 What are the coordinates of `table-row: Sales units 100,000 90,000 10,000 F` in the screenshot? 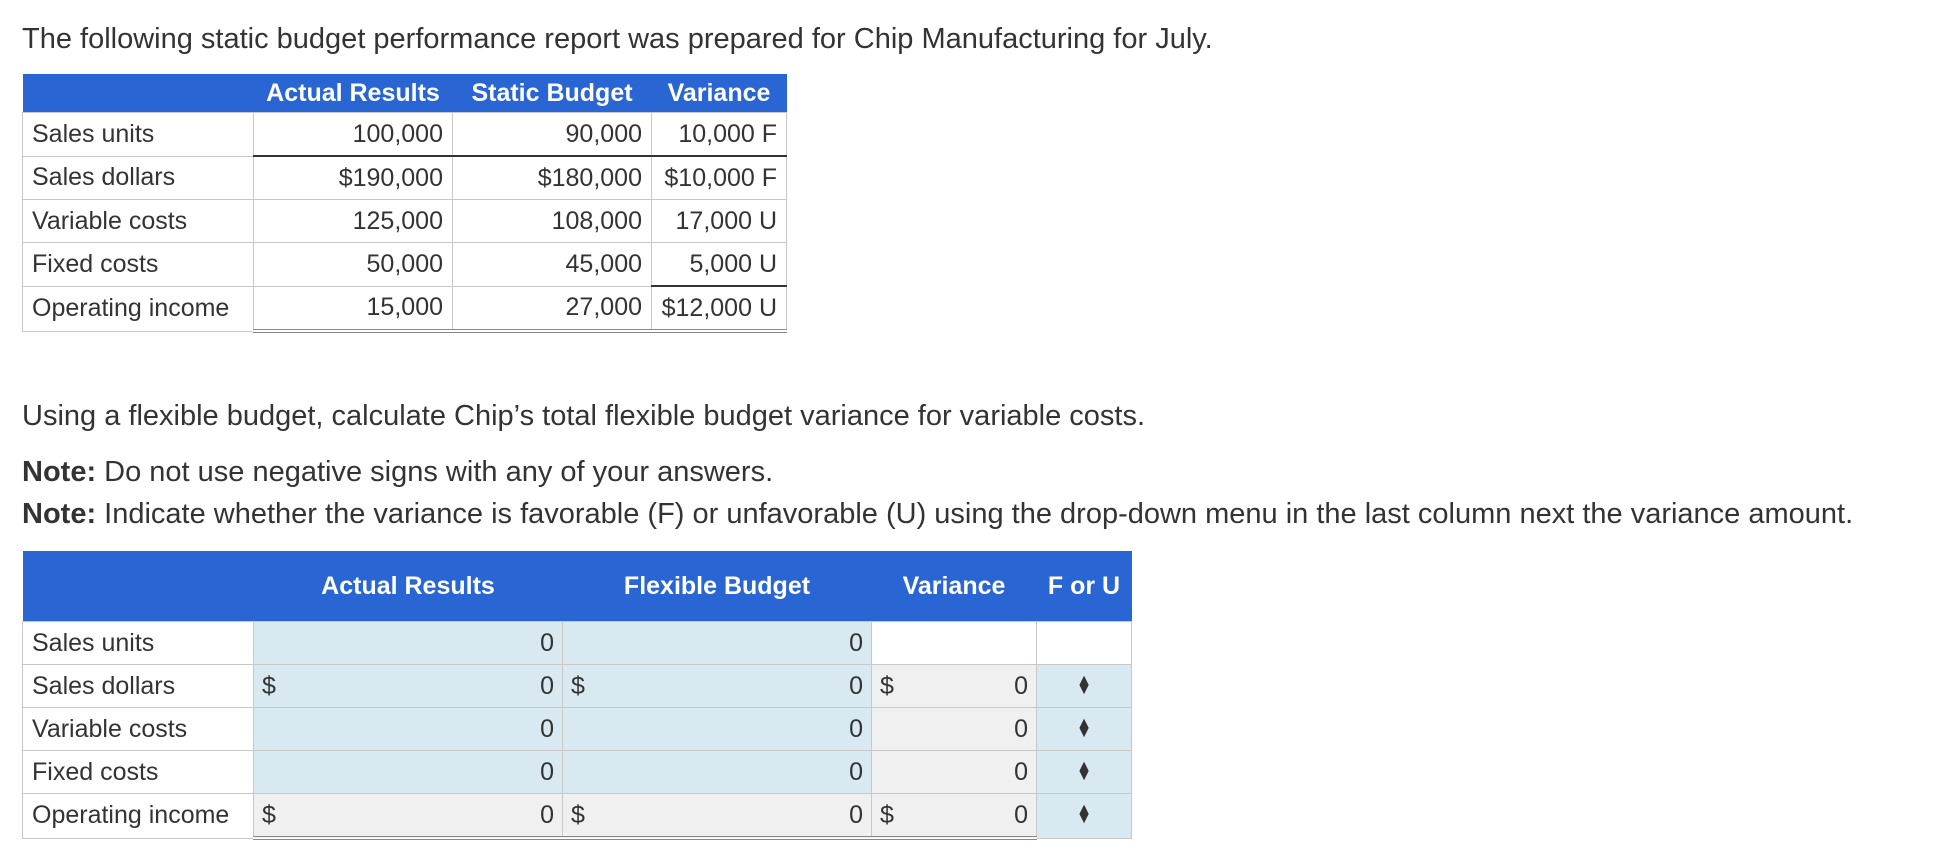 It's located at (404, 134).